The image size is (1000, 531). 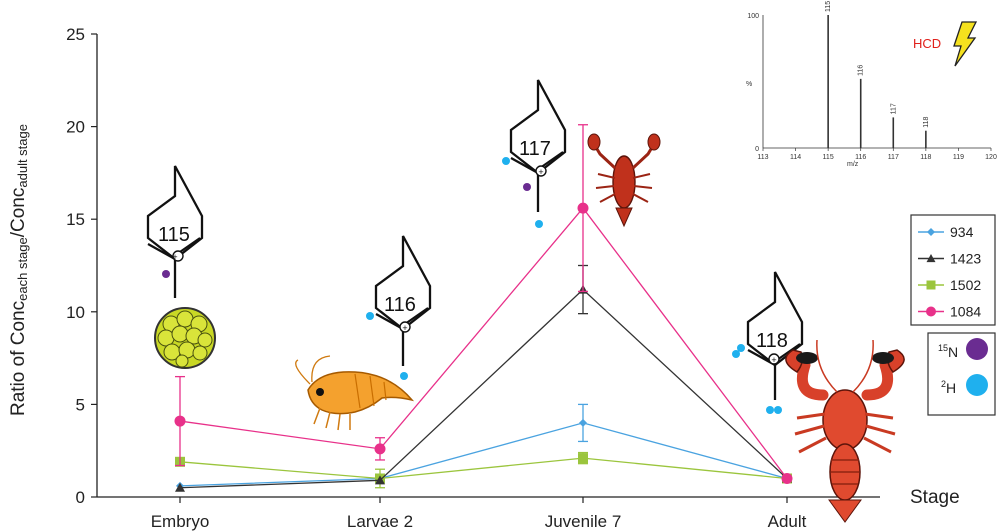 What do you see at coordinates (75, 34) in the screenshot?
I see `y-tick-label: 25` at bounding box center [75, 34].